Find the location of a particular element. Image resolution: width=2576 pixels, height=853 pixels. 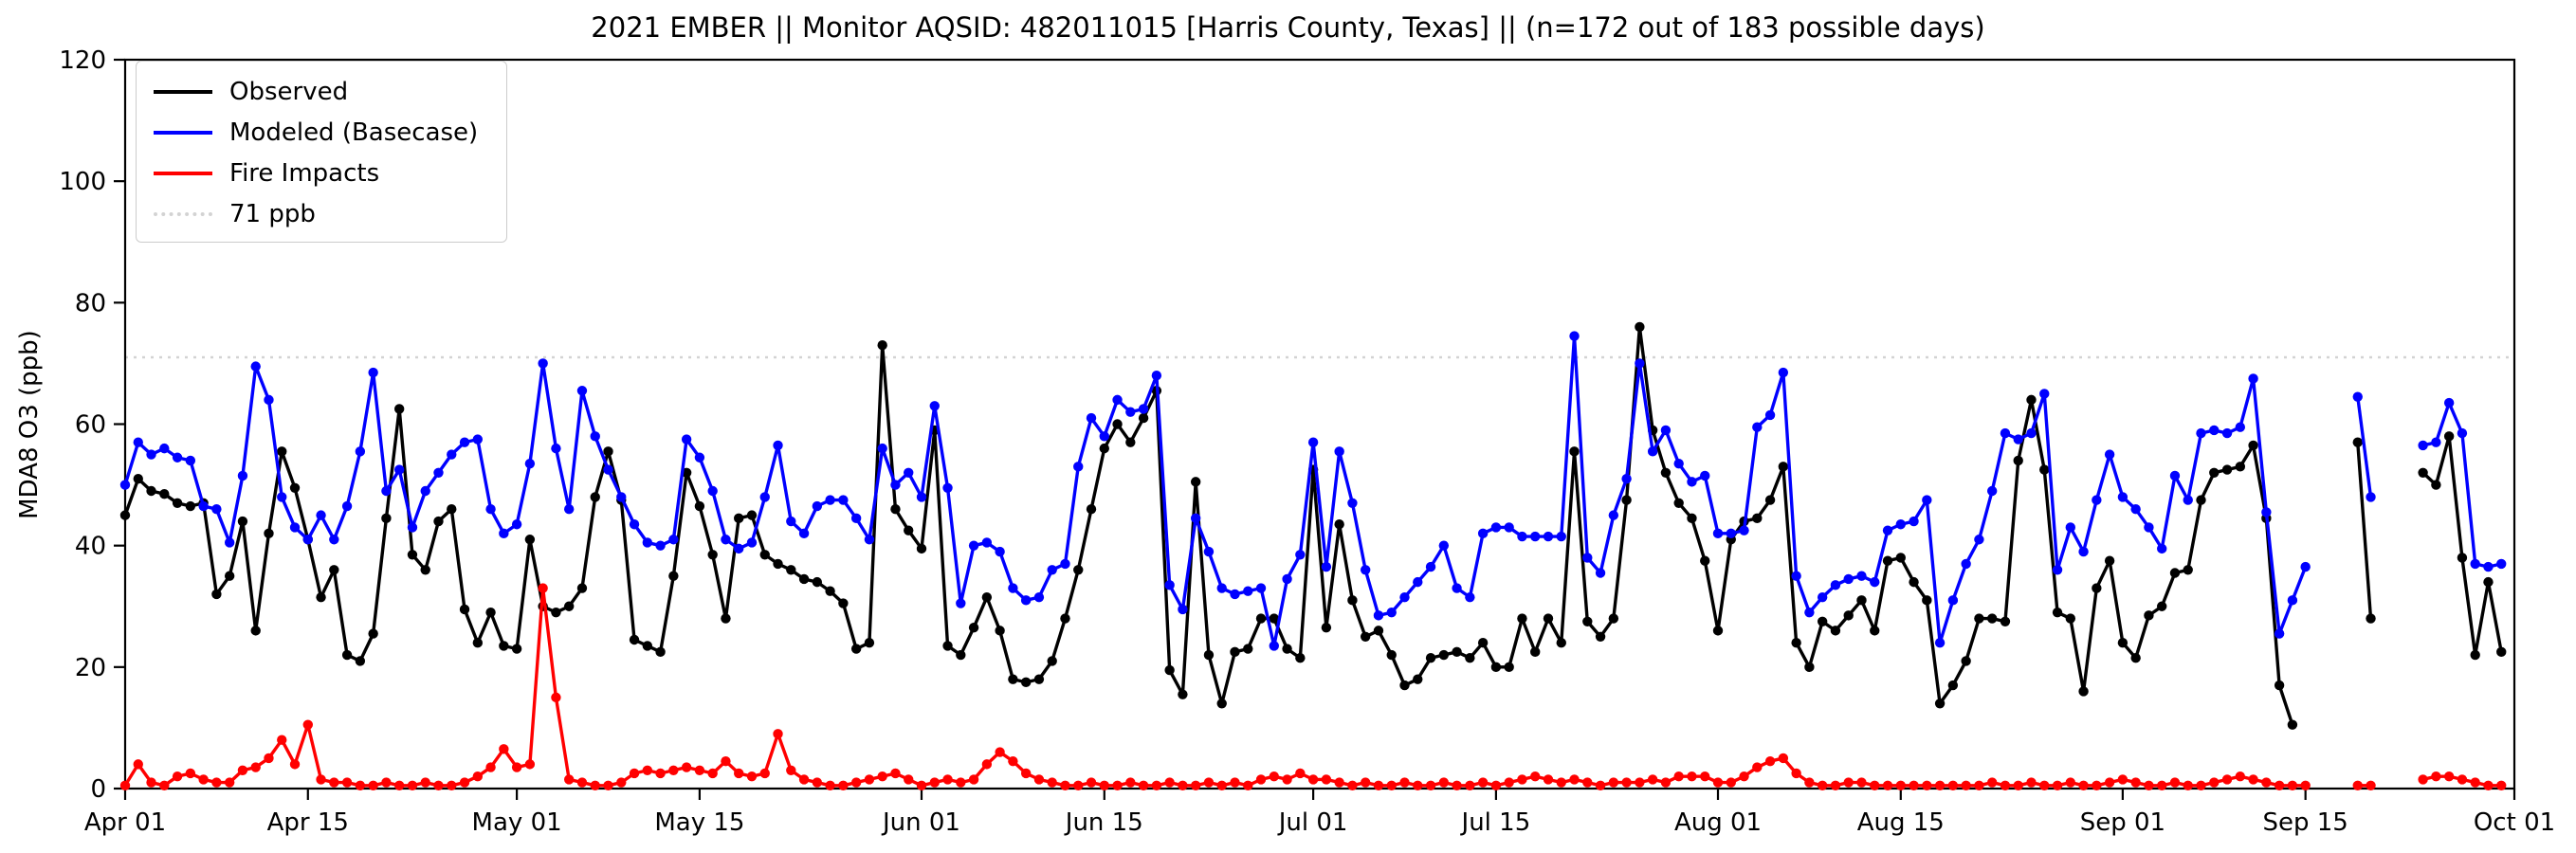

x-tick-label: Jun 15 is located at coordinates (1103, 822).